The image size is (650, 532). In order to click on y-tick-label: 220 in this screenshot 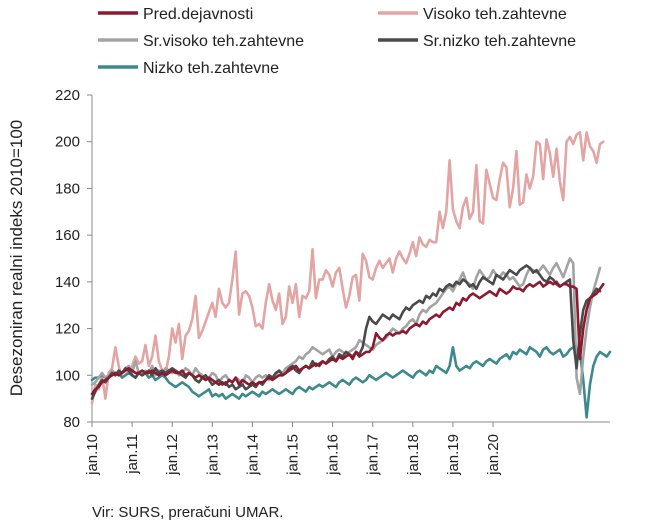, I will do `click(67, 95)`.